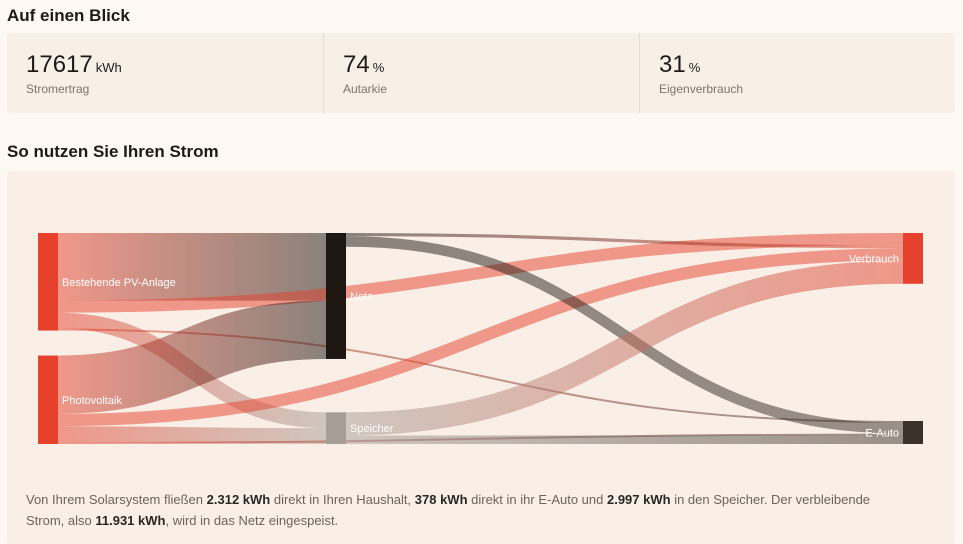 The image size is (963, 544). I want to click on overview-title: Auf einen Blick, so click(68, 15).